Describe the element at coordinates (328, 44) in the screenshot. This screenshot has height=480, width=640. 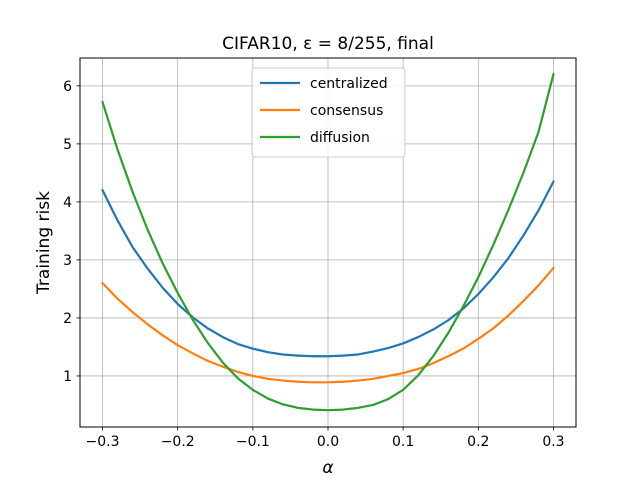
I see `chart-title: CIFAR10, ε = 8/255, final` at that location.